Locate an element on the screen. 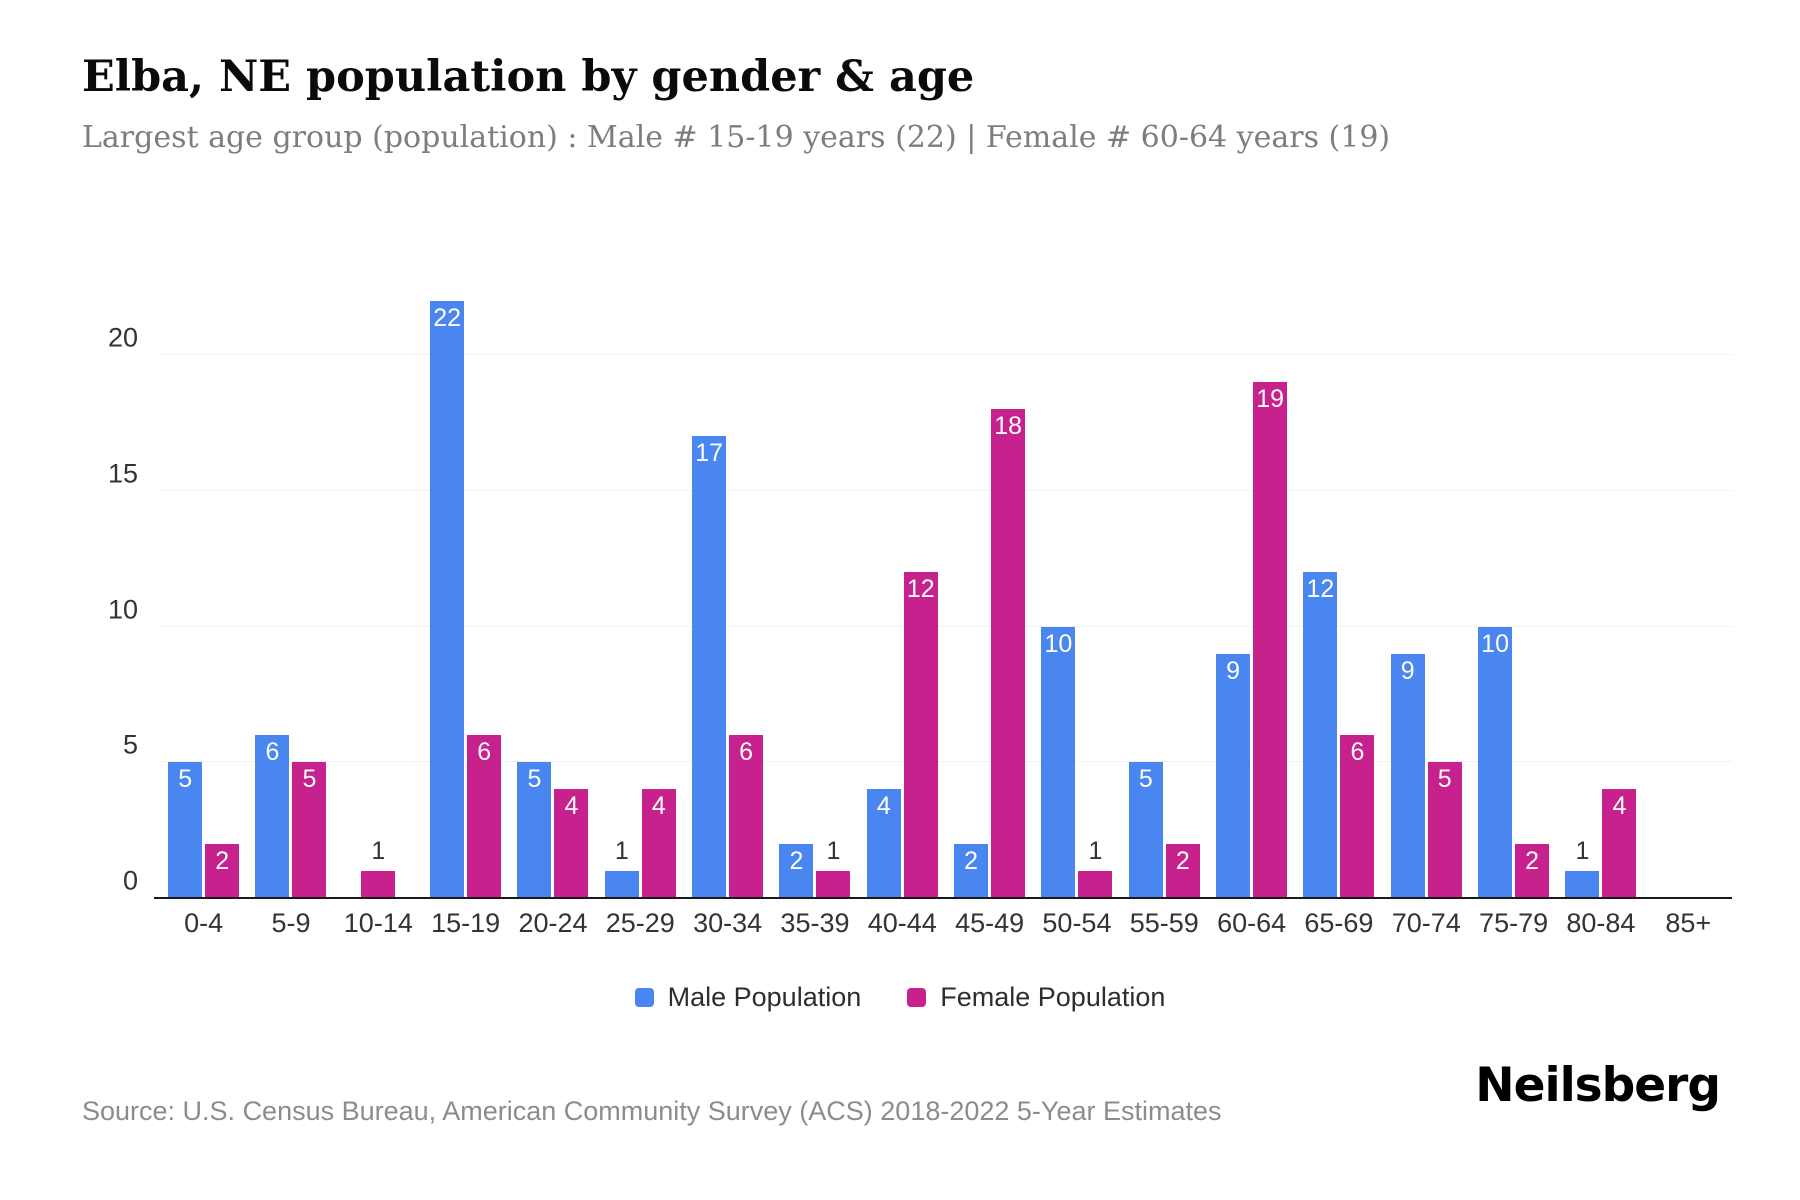 The height and width of the screenshot is (1200, 1800). bar-female-5-9: 5 is located at coordinates (309, 830).